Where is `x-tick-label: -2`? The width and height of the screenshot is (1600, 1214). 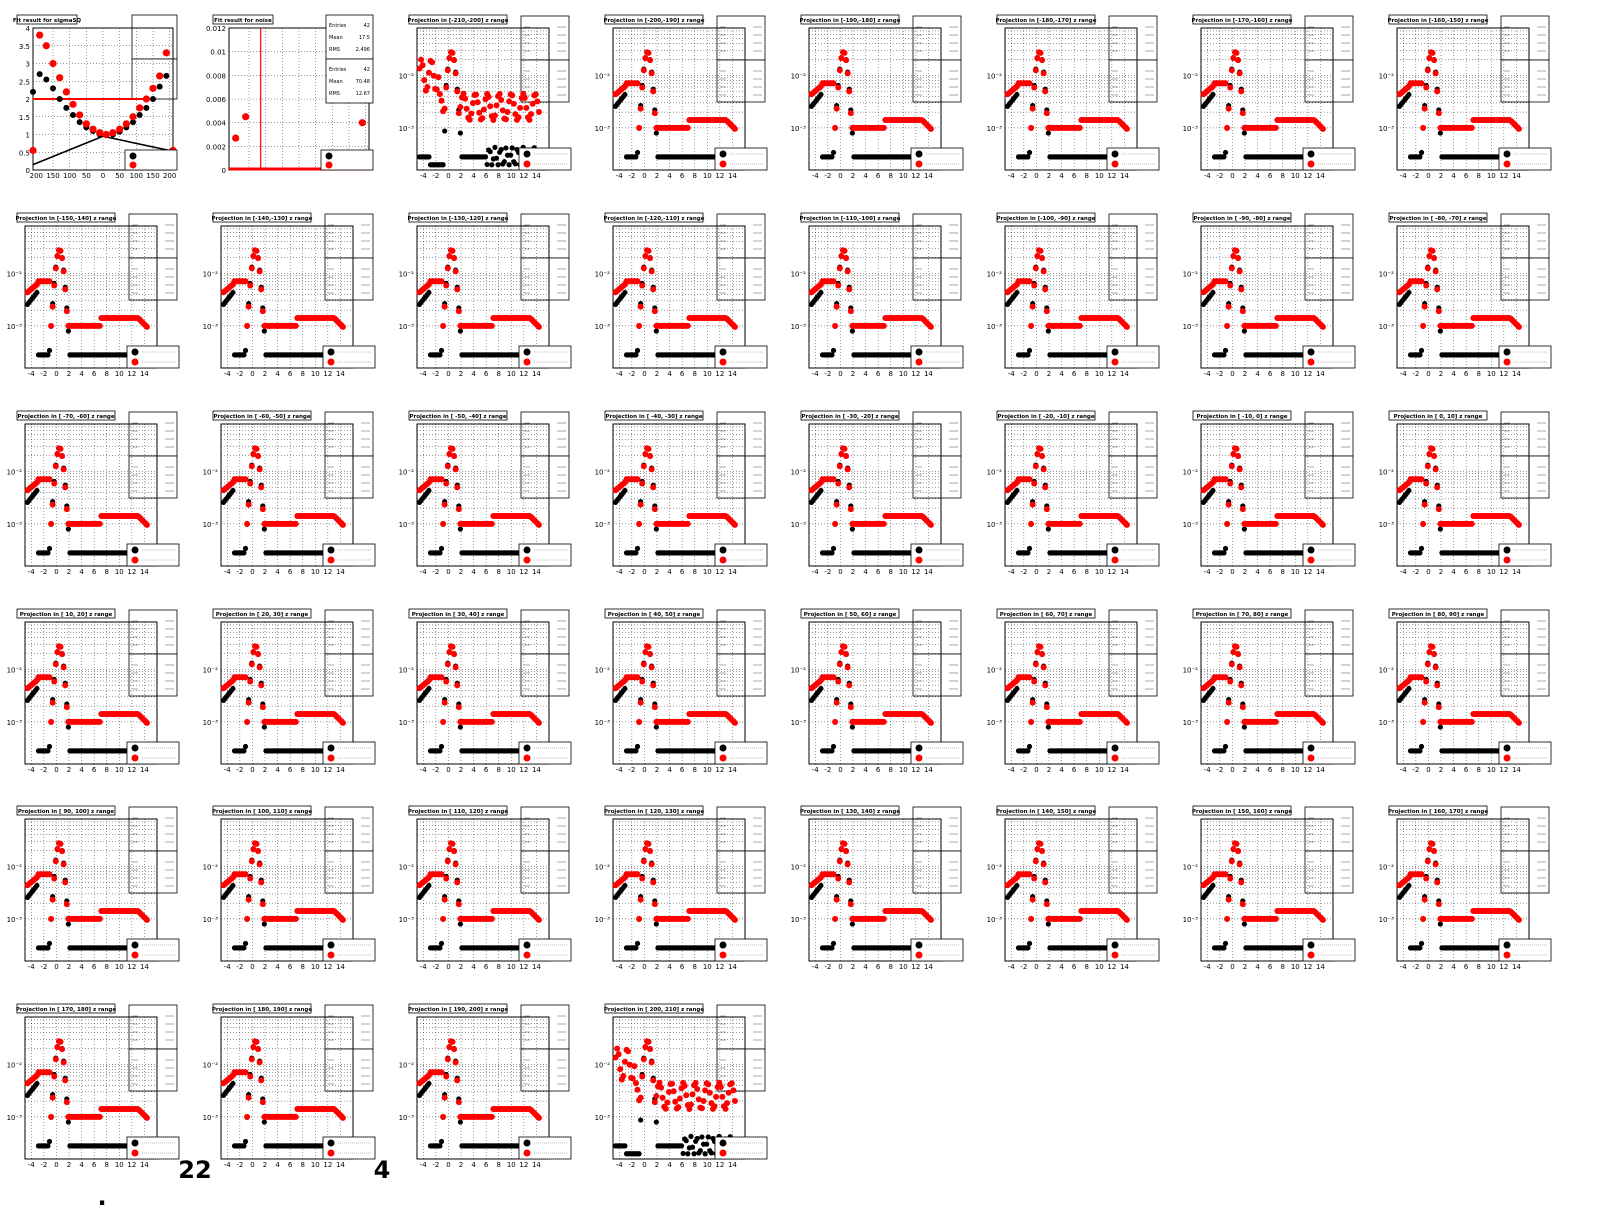 x-tick-label: -2 is located at coordinates (435, 572).